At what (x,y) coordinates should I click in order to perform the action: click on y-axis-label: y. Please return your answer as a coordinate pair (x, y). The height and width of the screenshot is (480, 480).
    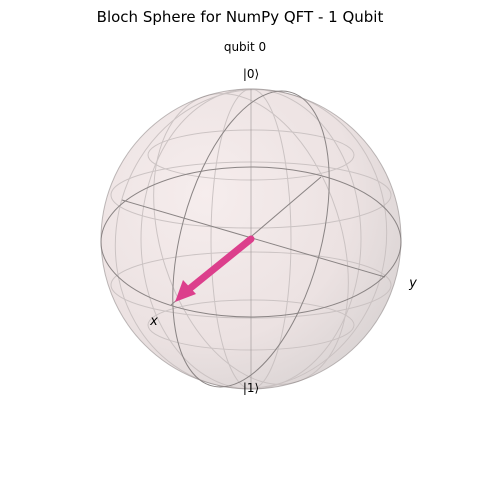
    Looking at the image, I should click on (412, 283).